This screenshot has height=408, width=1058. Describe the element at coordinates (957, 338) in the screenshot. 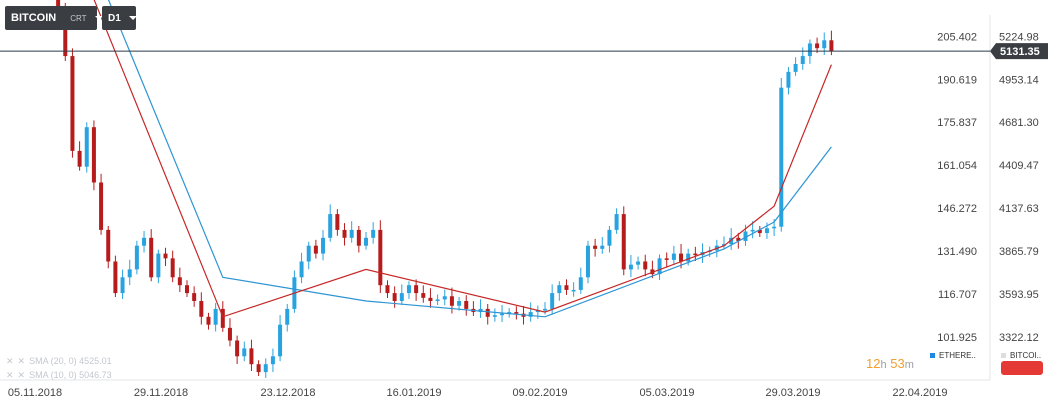

I see `left-tick-label: 101.925` at that location.